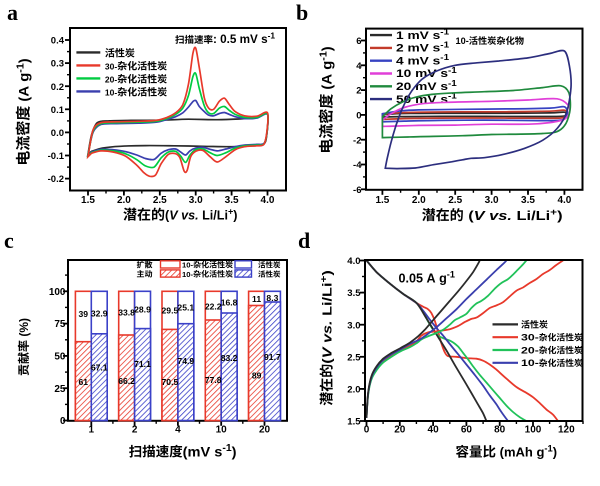  I want to click on svg-text: (mV s, so click(203, 451).